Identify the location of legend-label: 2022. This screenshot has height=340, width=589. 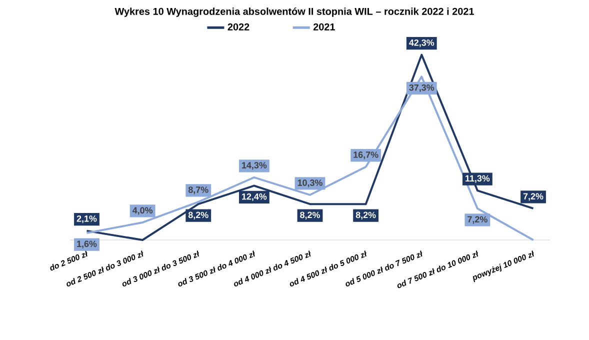
(239, 26).